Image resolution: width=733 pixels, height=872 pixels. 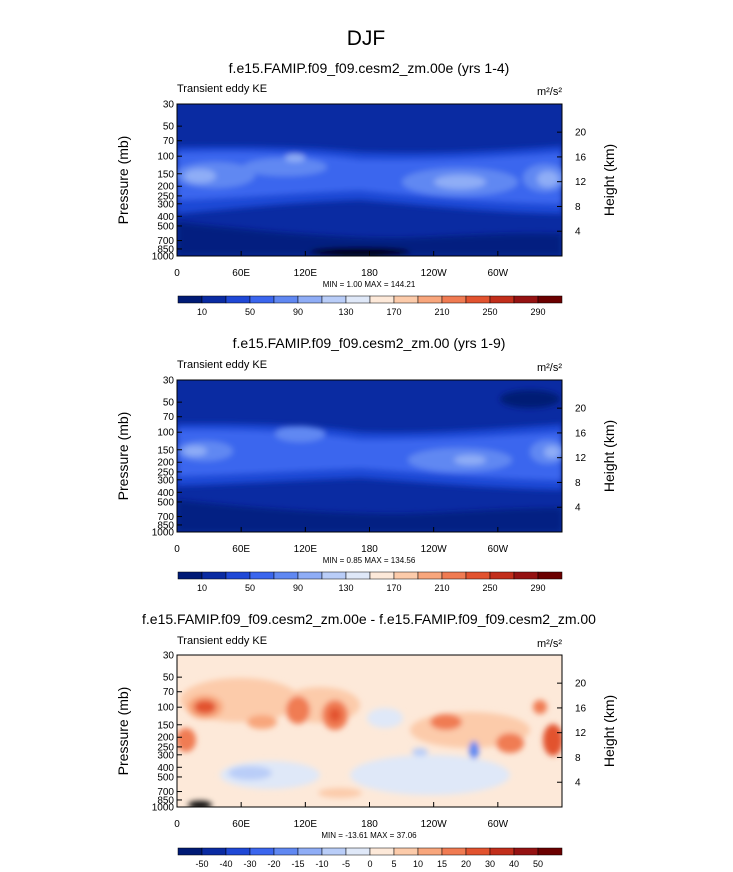 What do you see at coordinates (366, 38) in the screenshot?
I see `figure-title: DJF` at bounding box center [366, 38].